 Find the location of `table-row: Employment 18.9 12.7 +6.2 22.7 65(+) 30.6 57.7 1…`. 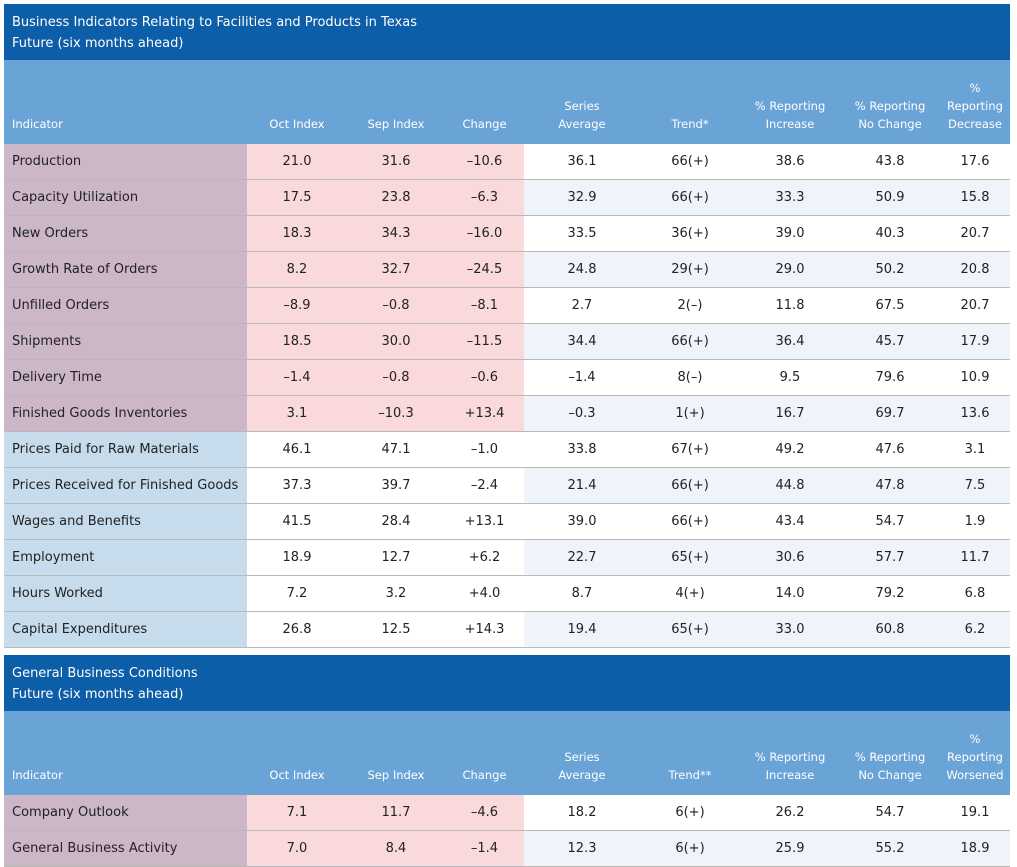

table-row: Employment 18.9 12.7 +6.2 22.7 65(+) 30.6 57.7 1… is located at coordinates (507, 557).